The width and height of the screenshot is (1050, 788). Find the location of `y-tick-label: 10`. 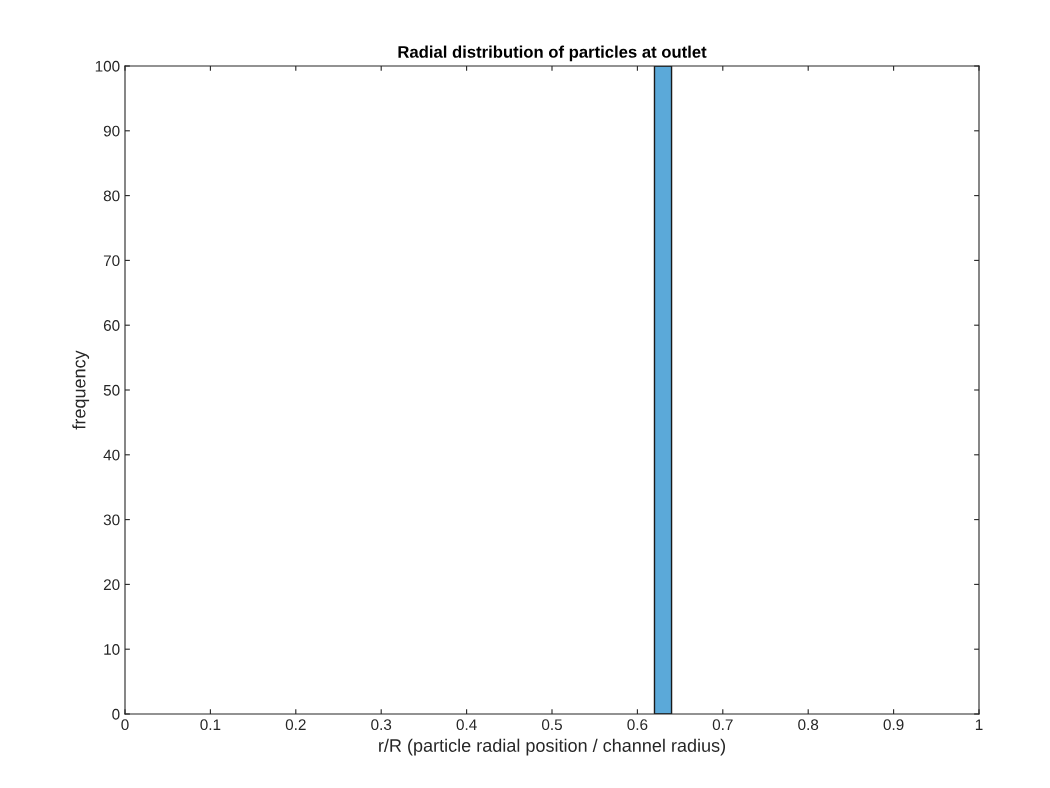

y-tick-label: 10 is located at coordinates (112, 649).